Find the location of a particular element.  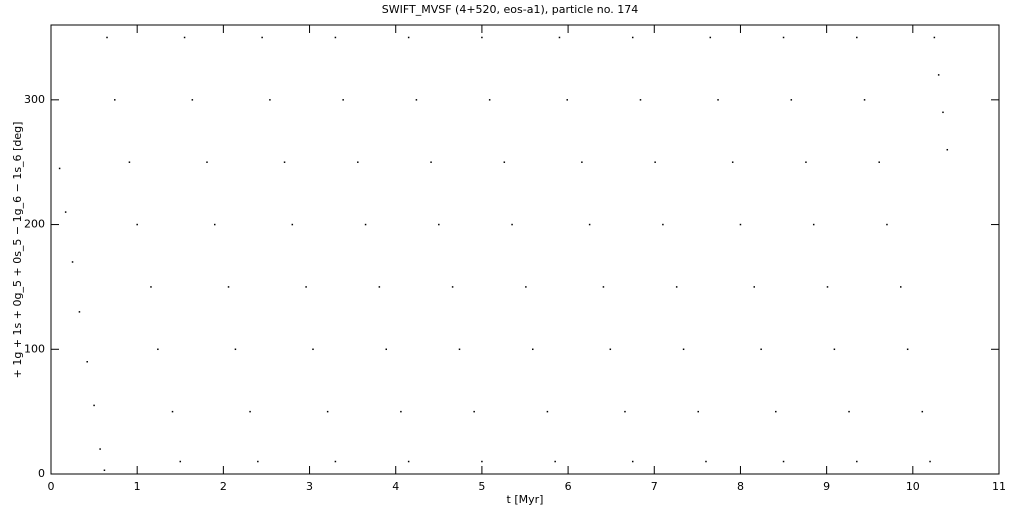

x-tick-label: 1 is located at coordinates (137, 486).